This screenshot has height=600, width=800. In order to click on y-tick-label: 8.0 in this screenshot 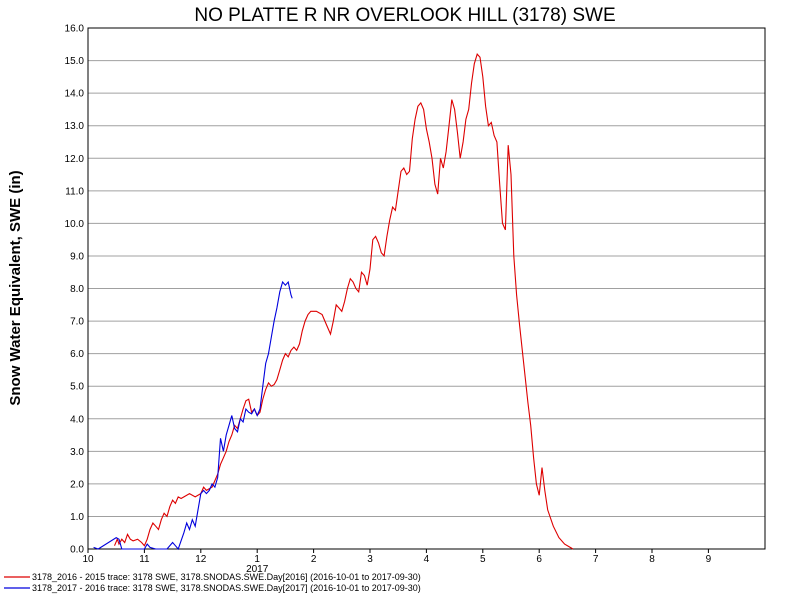, I will do `click(77, 289)`.